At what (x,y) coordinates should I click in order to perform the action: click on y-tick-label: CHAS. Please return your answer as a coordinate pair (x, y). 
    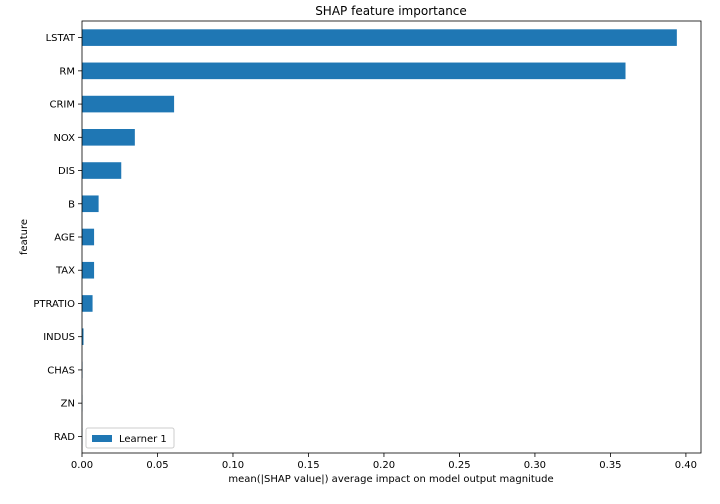
    Looking at the image, I should click on (61, 370).